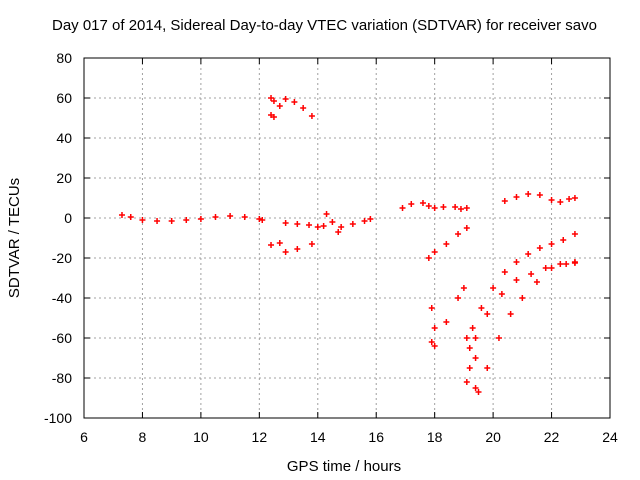 The image size is (640, 480). What do you see at coordinates (435, 437) in the screenshot?
I see `x-tick-label: 18` at bounding box center [435, 437].